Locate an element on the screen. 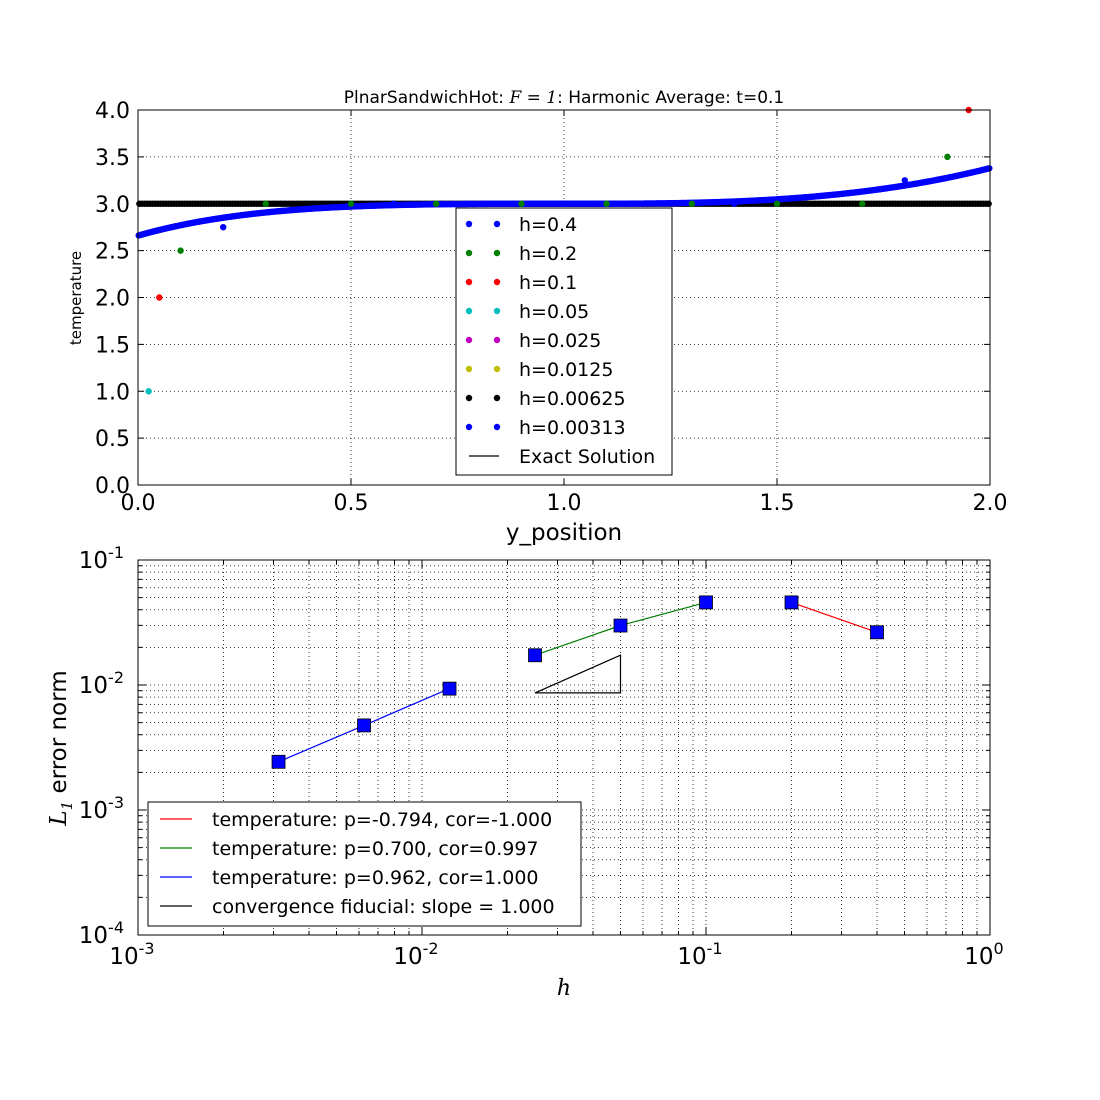 This screenshot has height=1100, width=1100. top-title-suffix: : Harmonic Average: t=0.1 is located at coordinates (670, 98).